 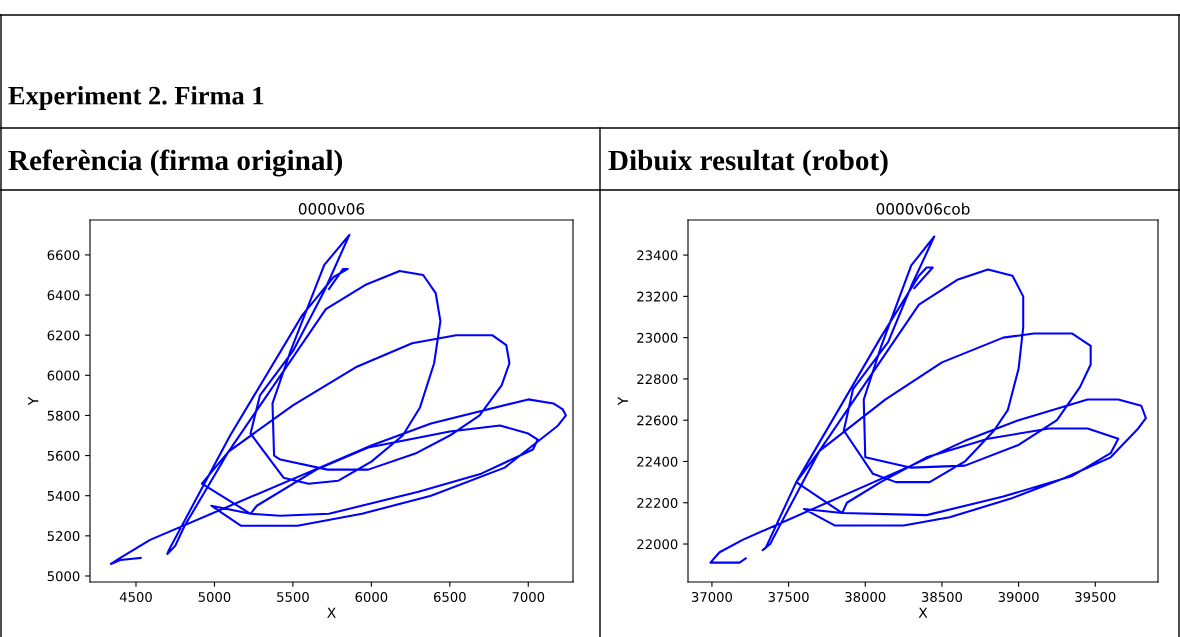 What do you see at coordinates (63, 495) in the screenshot?
I see `y-tick-label: 5400` at bounding box center [63, 495].